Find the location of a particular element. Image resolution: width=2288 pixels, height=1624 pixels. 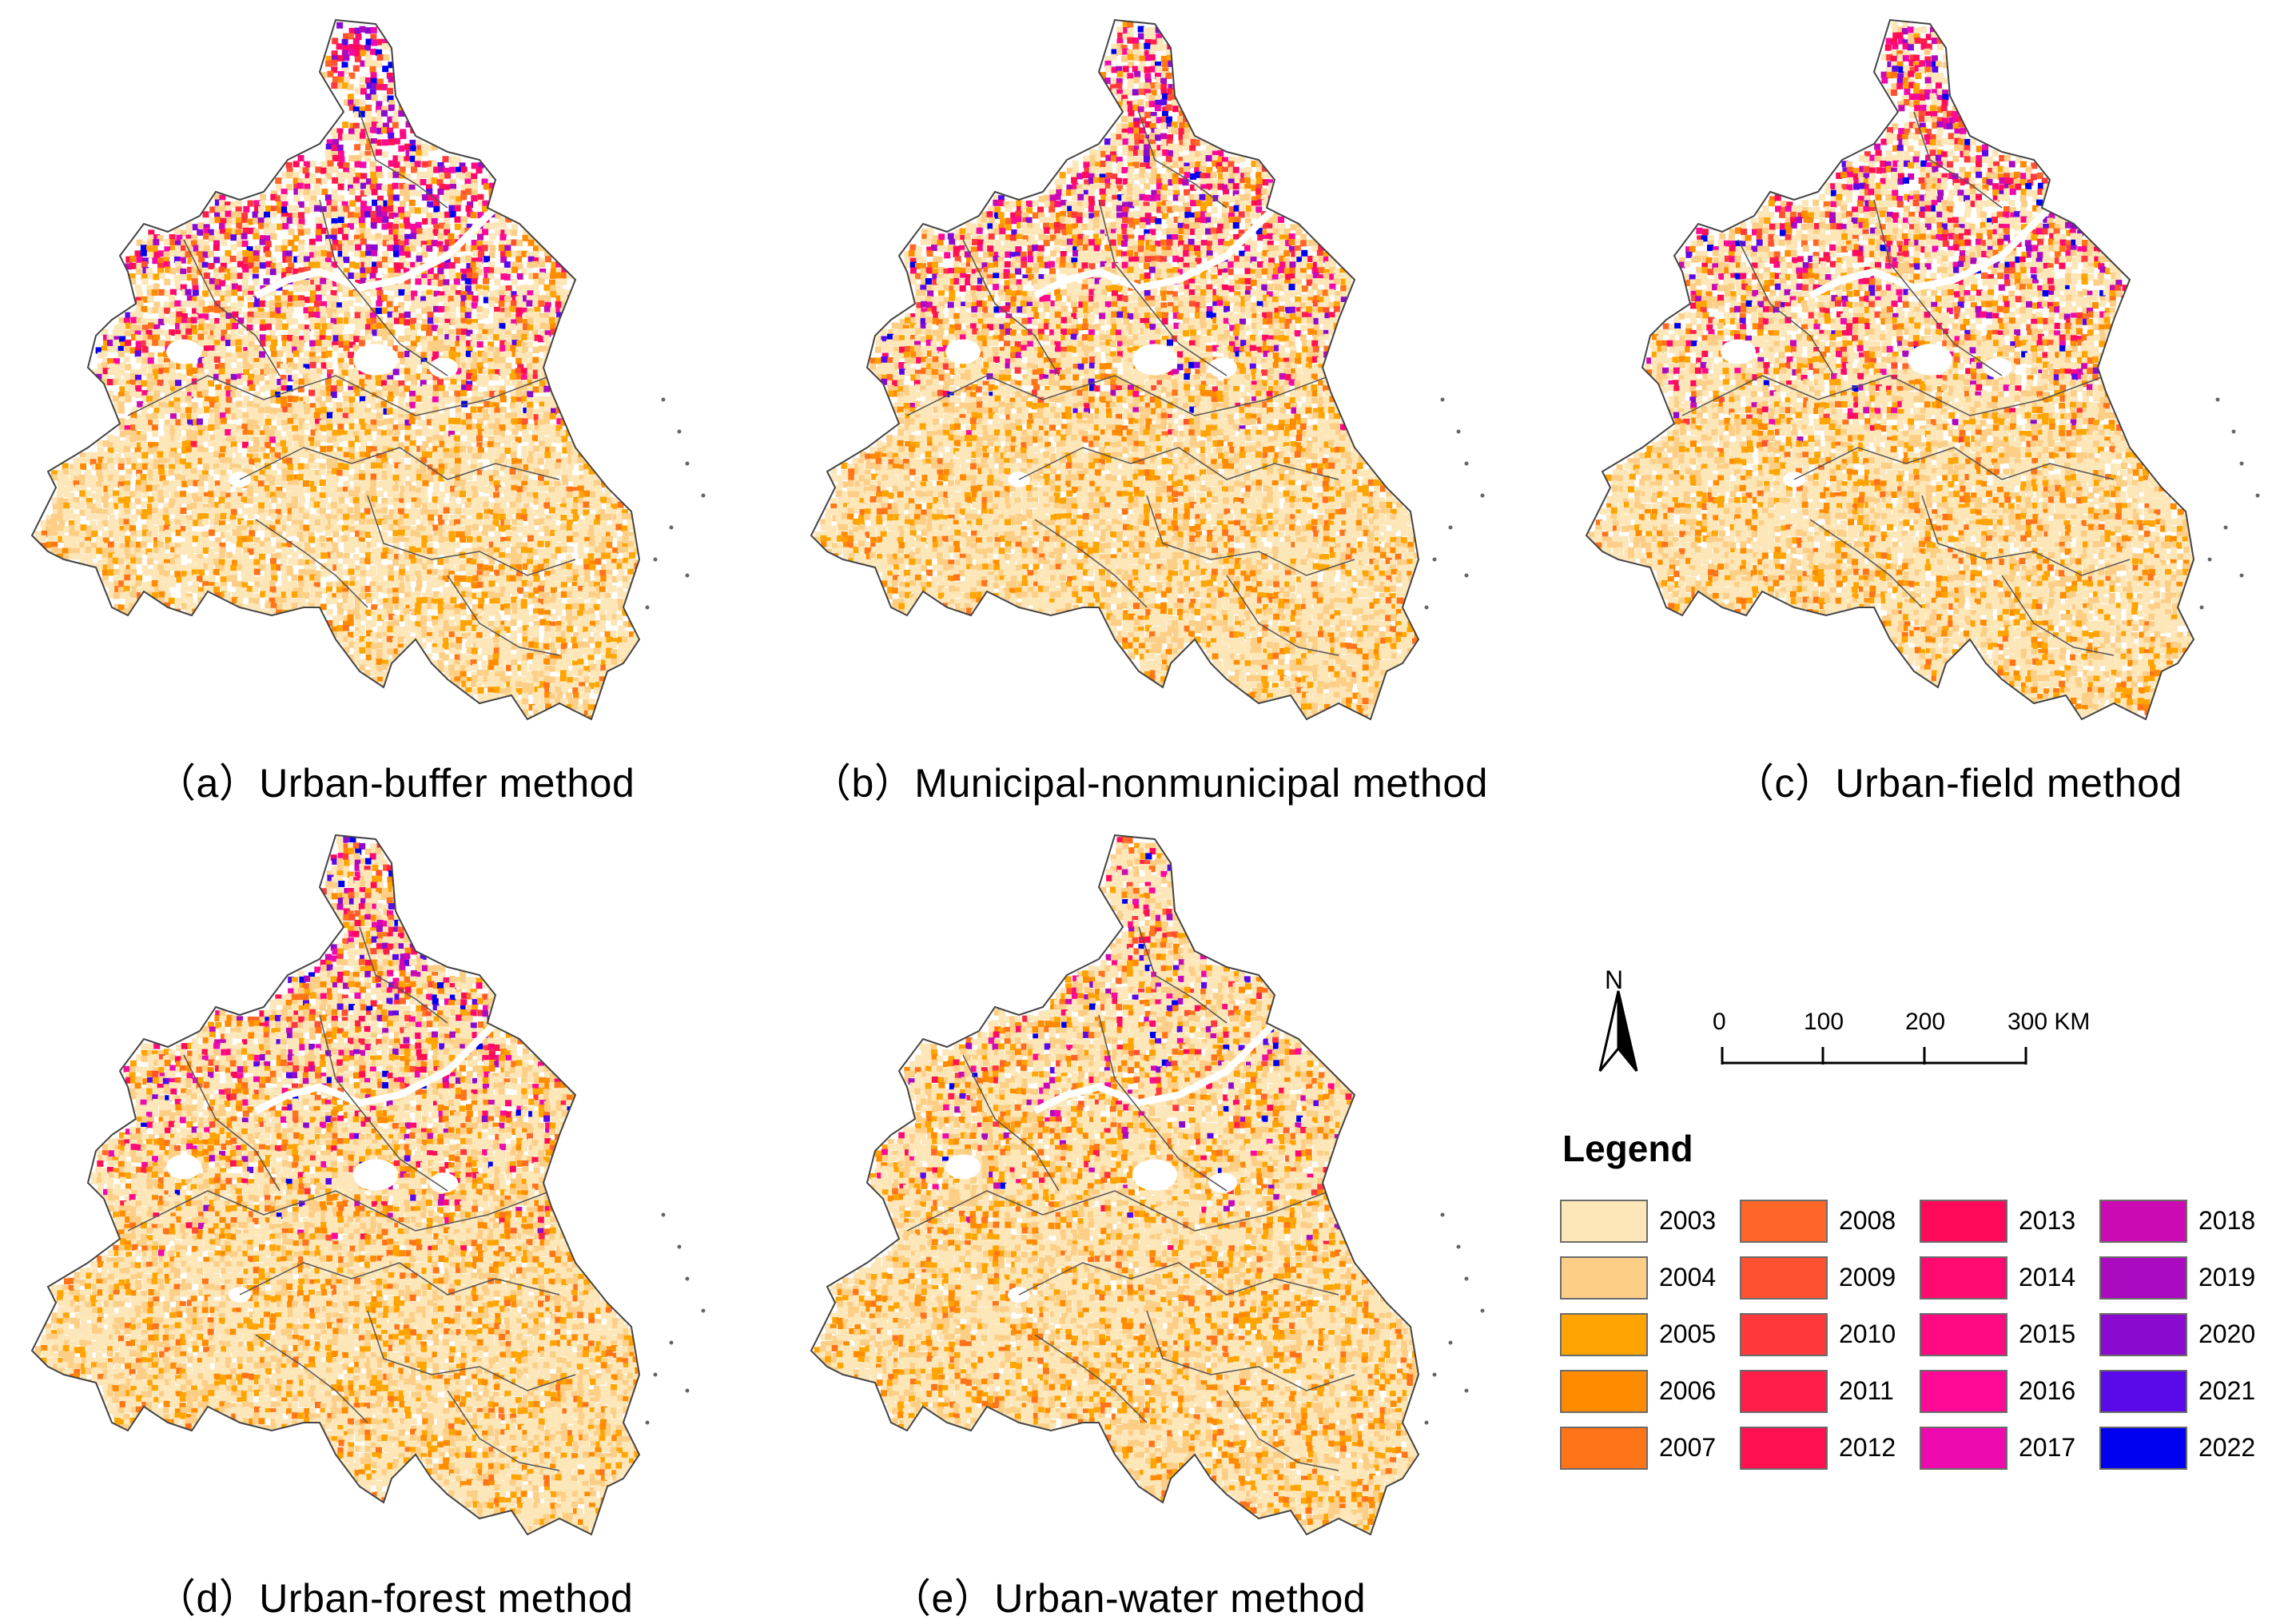

legend-item-2012: 2012 is located at coordinates (1830, 1447).